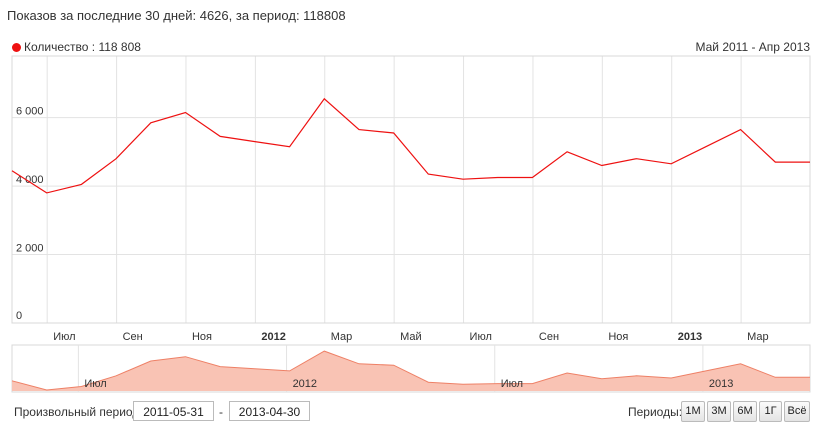 Image resolution: width=822 pixels, height=434 pixels. What do you see at coordinates (173, 411) in the screenshot?
I see `date-from-input: 2011-05-31` at bounding box center [173, 411].